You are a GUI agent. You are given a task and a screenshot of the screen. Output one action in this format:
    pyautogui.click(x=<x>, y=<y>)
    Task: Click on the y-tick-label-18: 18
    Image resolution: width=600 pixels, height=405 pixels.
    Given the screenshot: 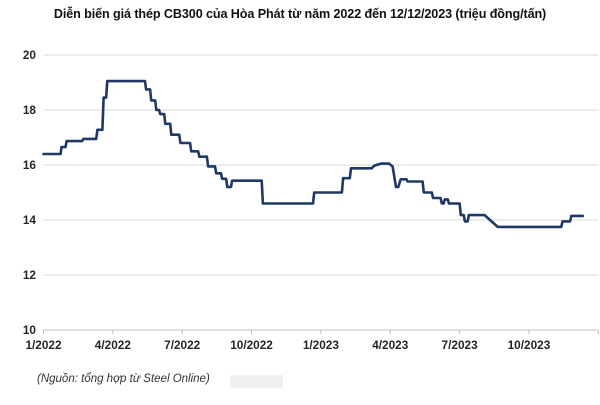 What is the action you would take?
    pyautogui.click(x=30, y=110)
    